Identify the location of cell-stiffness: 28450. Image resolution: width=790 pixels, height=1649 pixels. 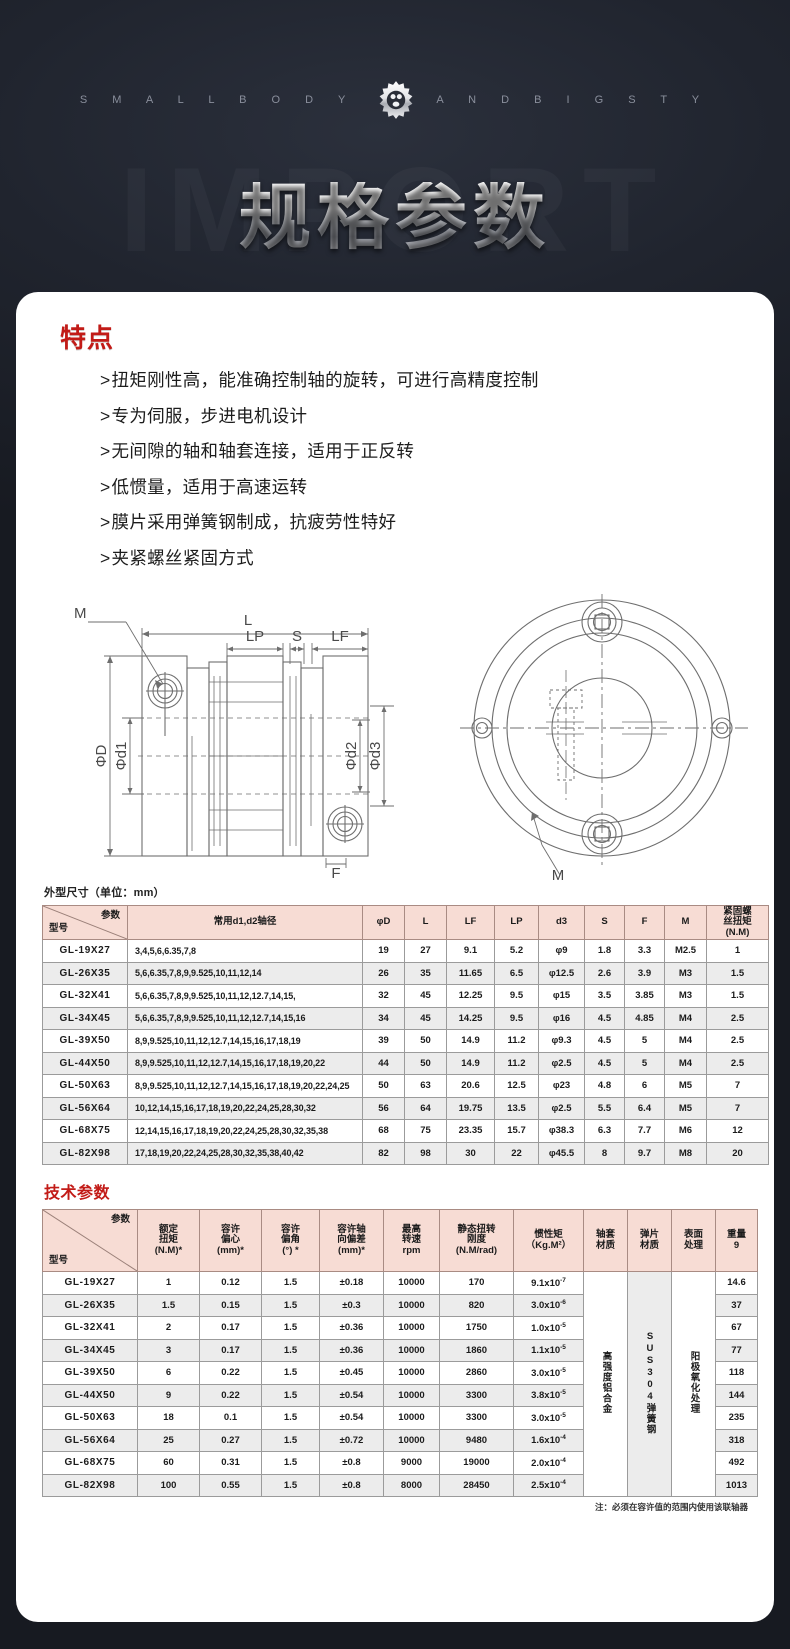
(476, 1485).